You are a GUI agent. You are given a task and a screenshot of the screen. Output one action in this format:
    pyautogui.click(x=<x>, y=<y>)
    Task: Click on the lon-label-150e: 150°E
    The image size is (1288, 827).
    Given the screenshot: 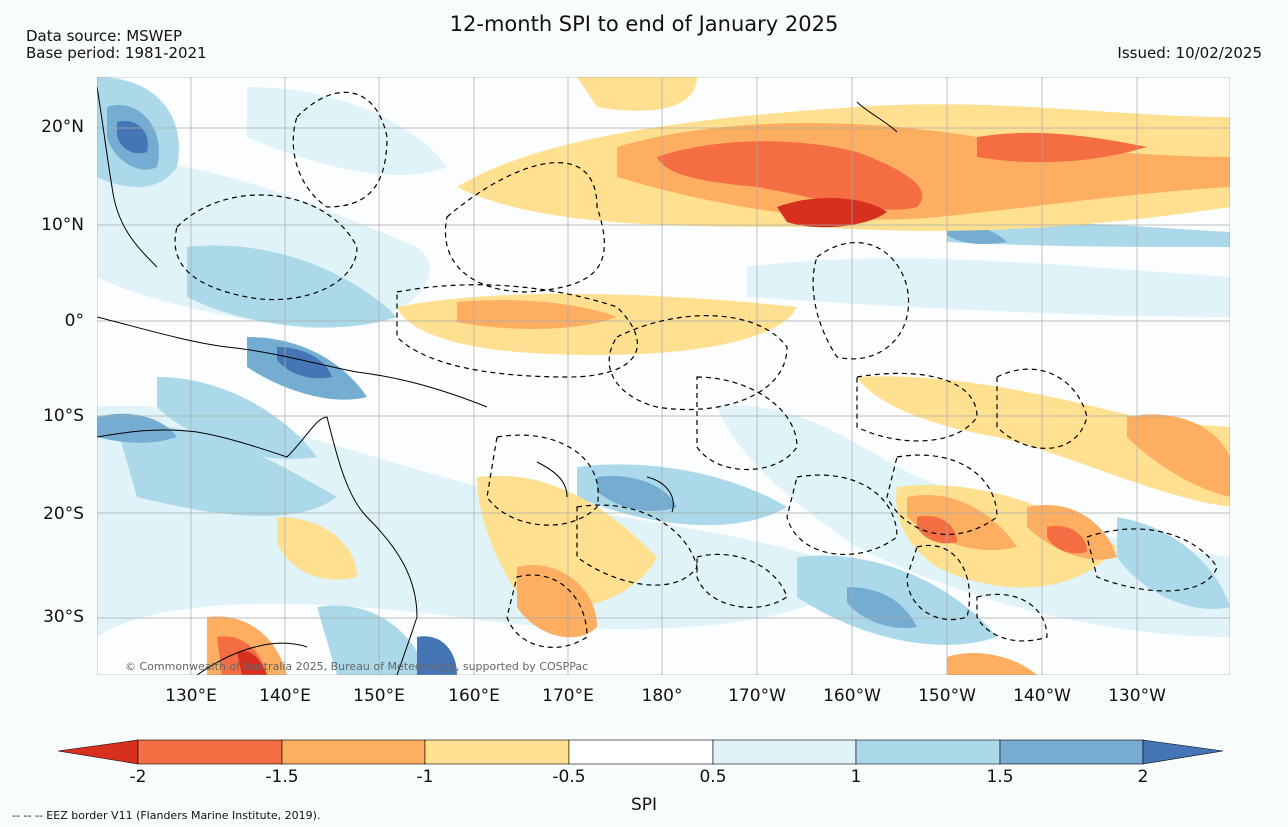 What is the action you would take?
    pyautogui.click(x=379, y=696)
    